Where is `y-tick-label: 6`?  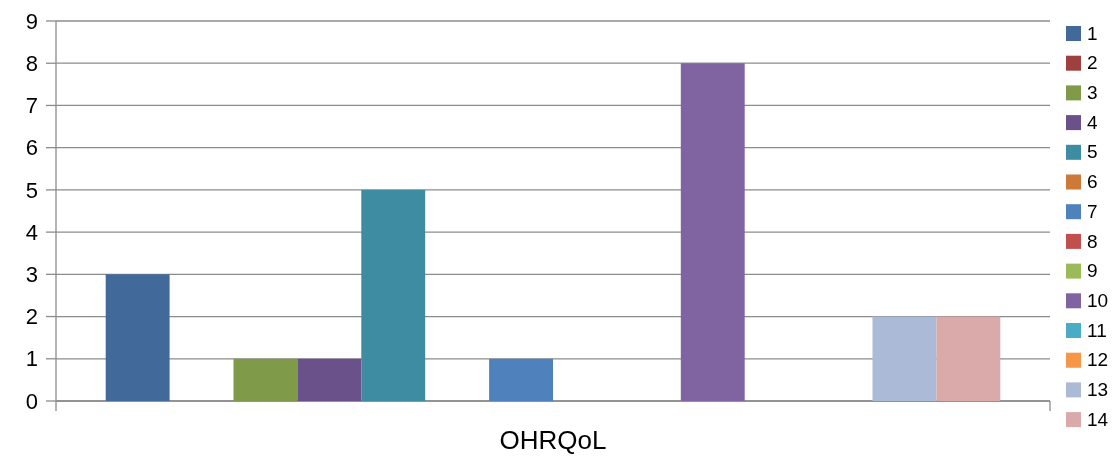 y-tick-label: 6 is located at coordinates (31, 148).